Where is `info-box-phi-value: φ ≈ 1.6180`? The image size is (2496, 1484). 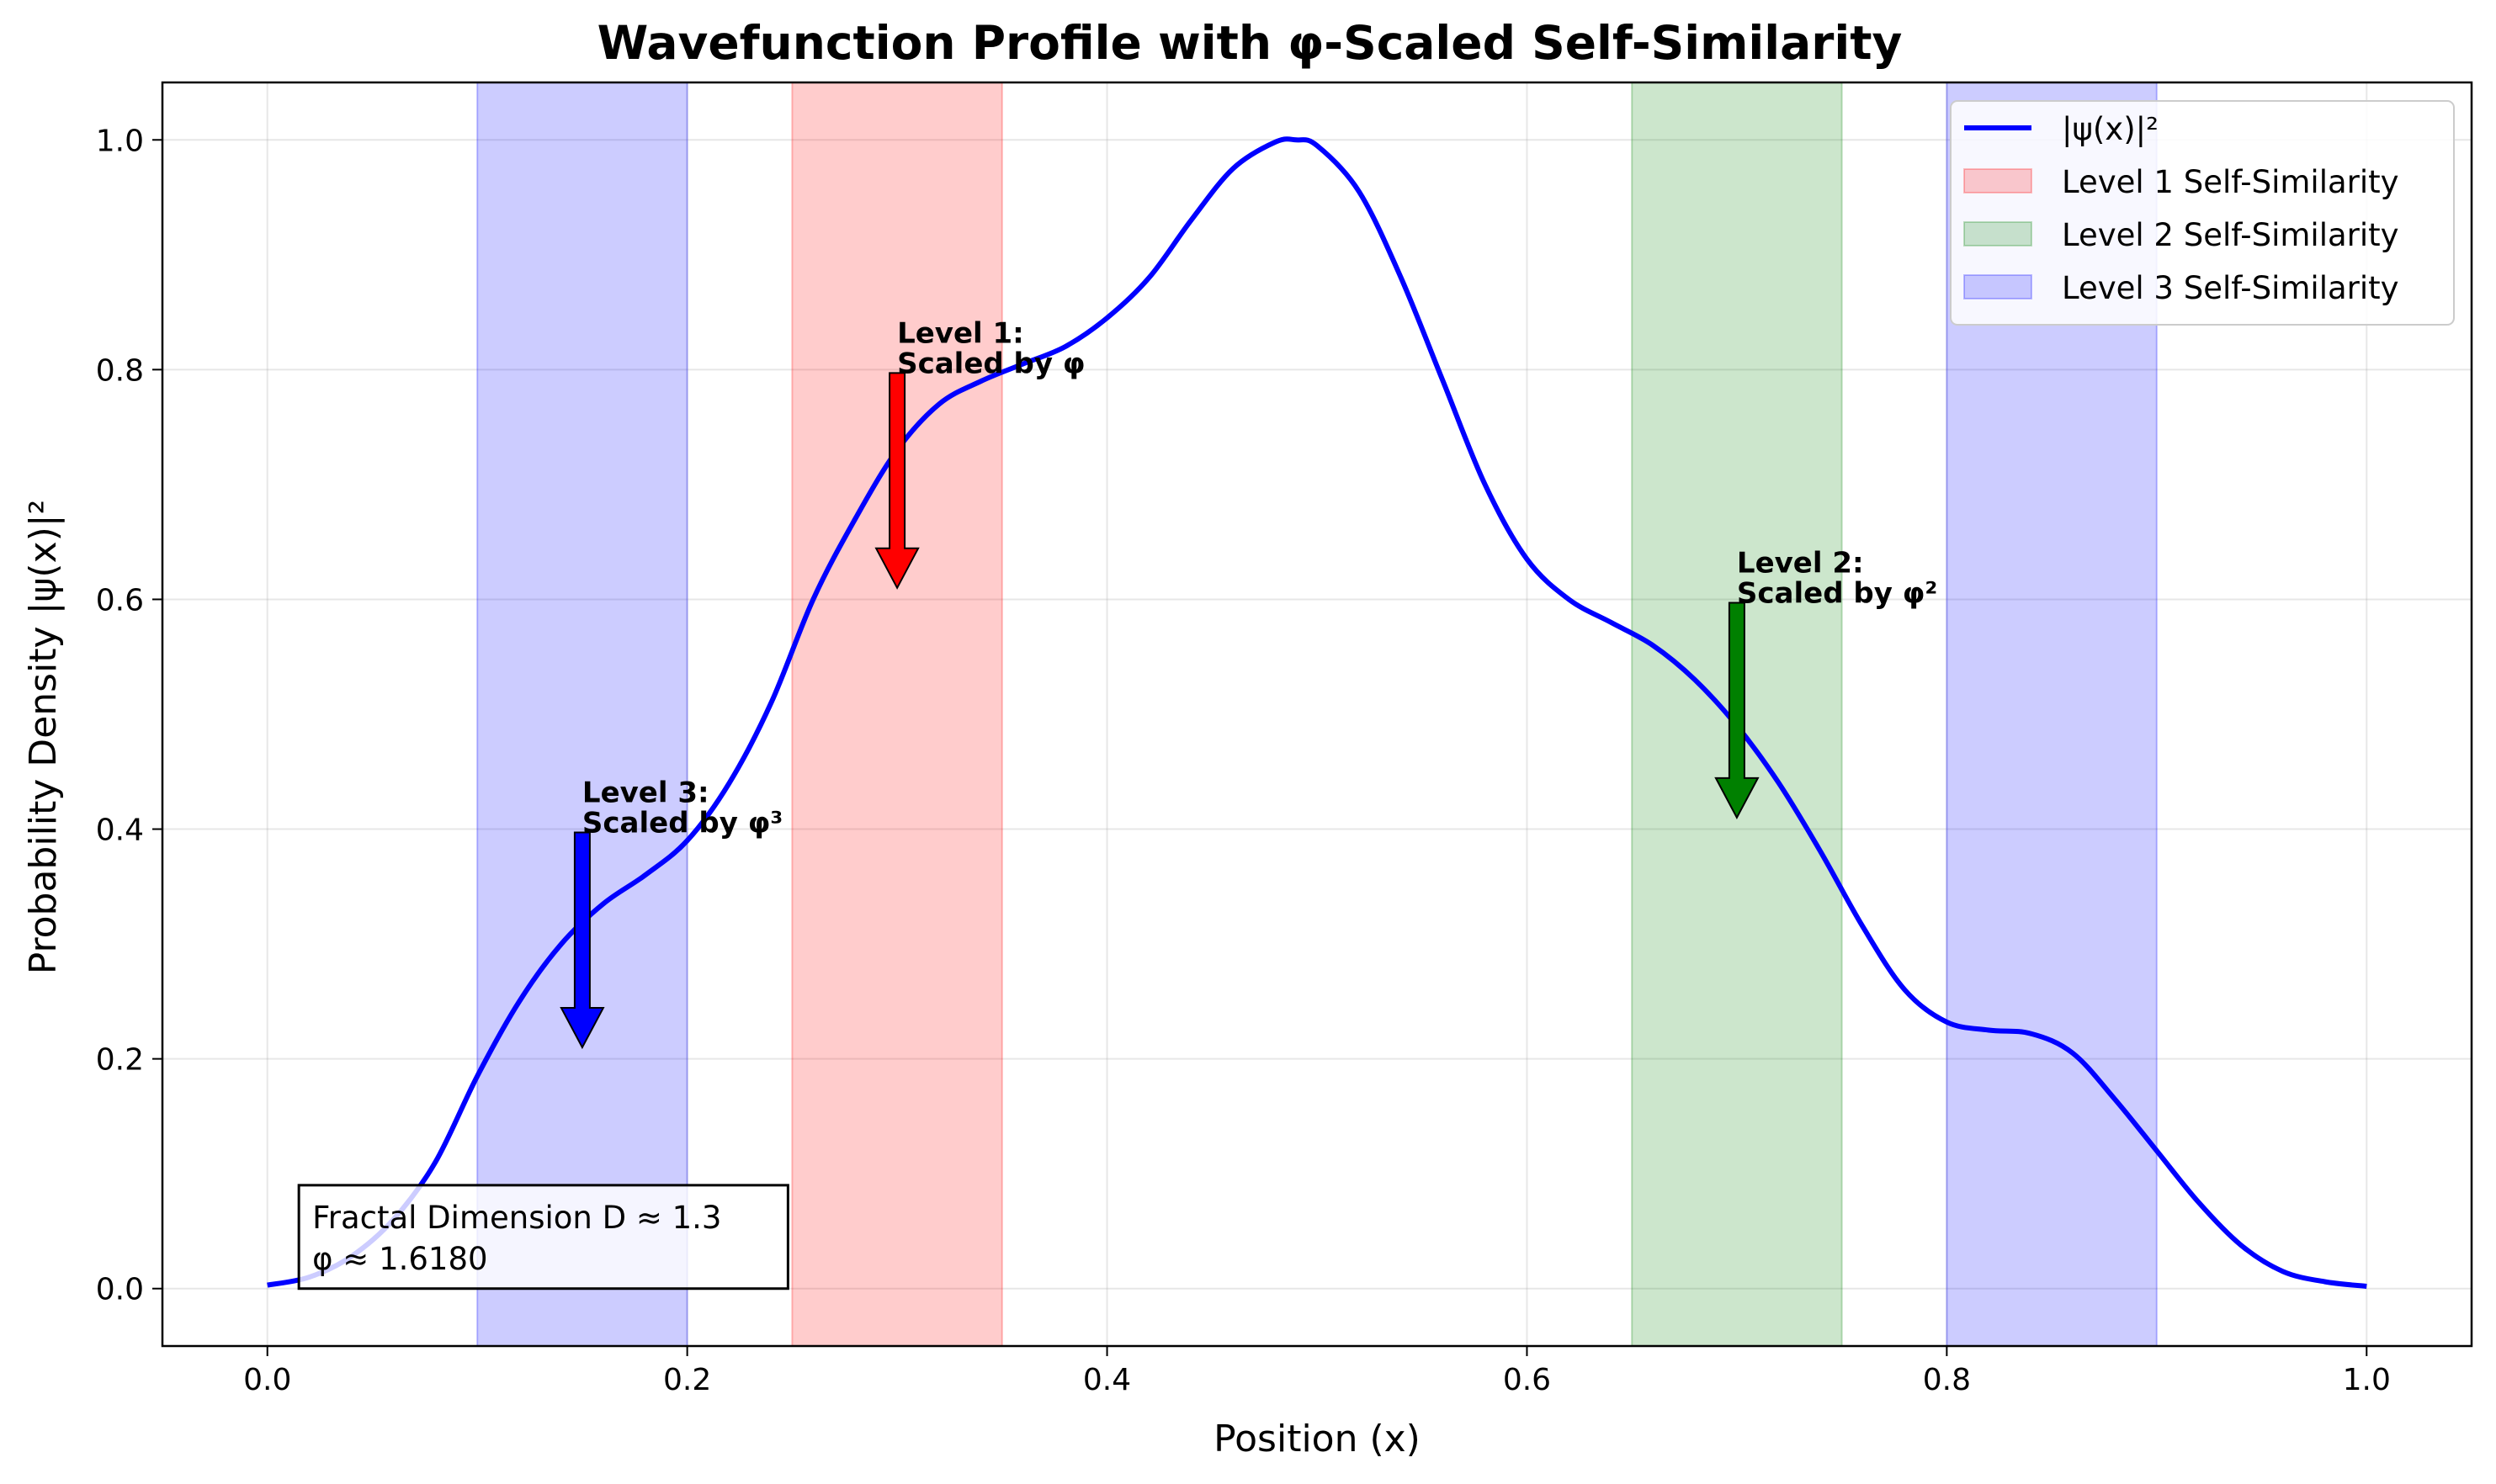
info-box-phi-value: φ ≈ 1.6180 is located at coordinates (400, 1259).